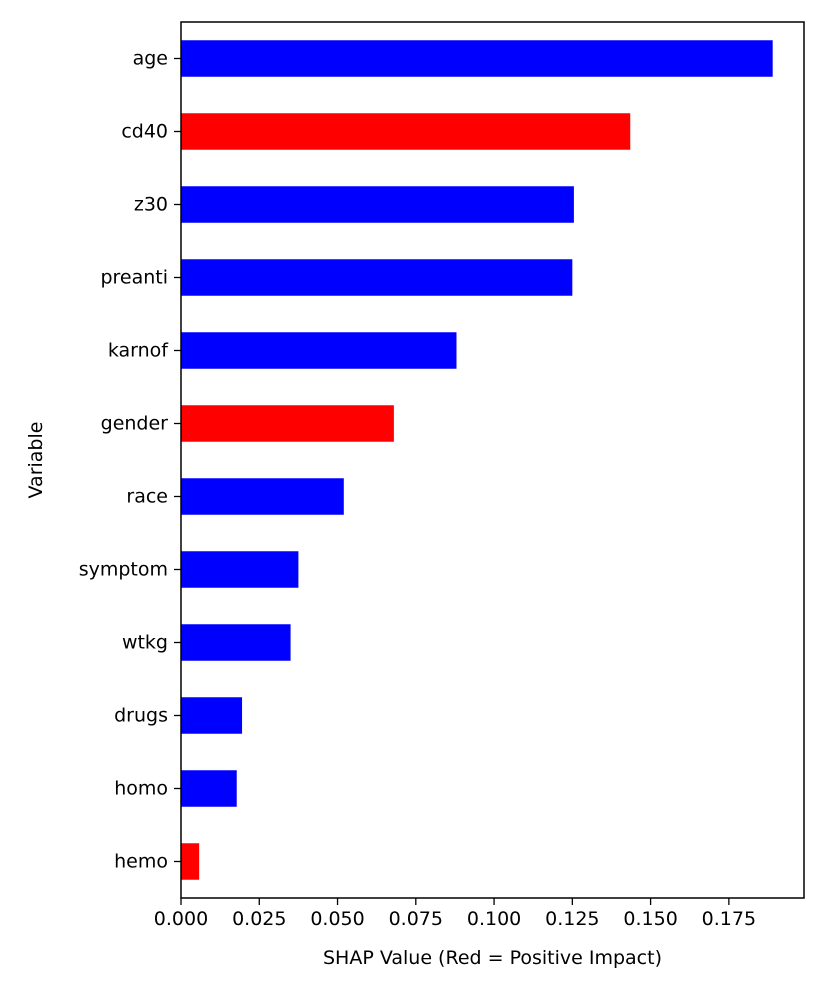 The width and height of the screenshot is (830, 1001). Describe the element at coordinates (145, 643) in the screenshot. I see `y-tick-label: wtkg` at that location.